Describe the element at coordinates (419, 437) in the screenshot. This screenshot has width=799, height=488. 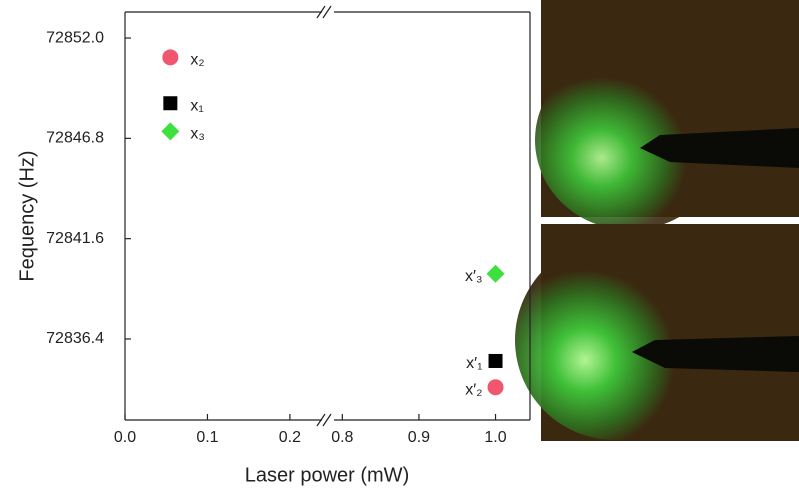
I see `x-tick-label: 0.9` at that location.